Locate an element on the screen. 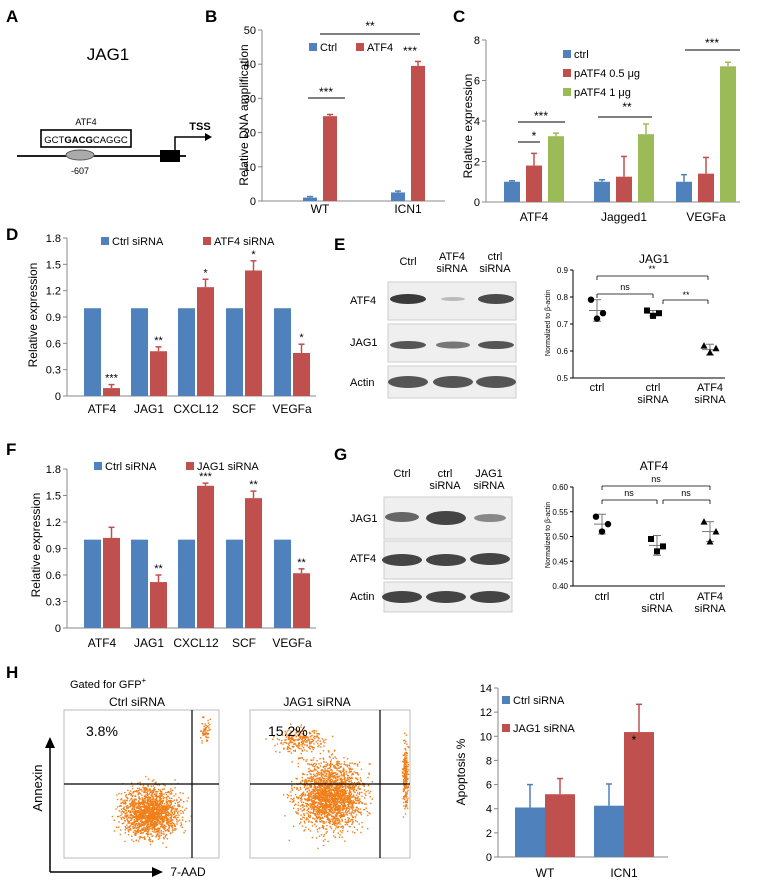 The image size is (763, 886). x-tick-label: CXCL12 is located at coordinates (196, 643).